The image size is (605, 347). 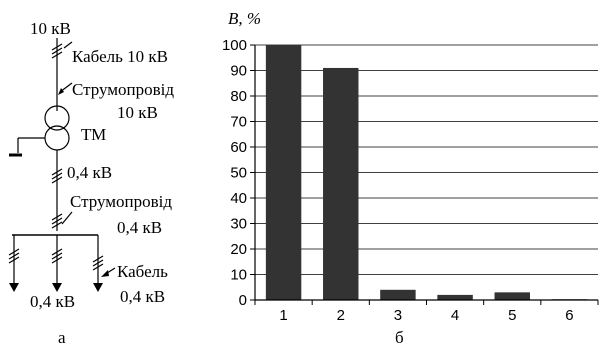 What do you see at coordinates (123, 89) in the screenshot?
I see `busduct-10kv-label-line1: Струмопровід` at bounding box center [123, 89].